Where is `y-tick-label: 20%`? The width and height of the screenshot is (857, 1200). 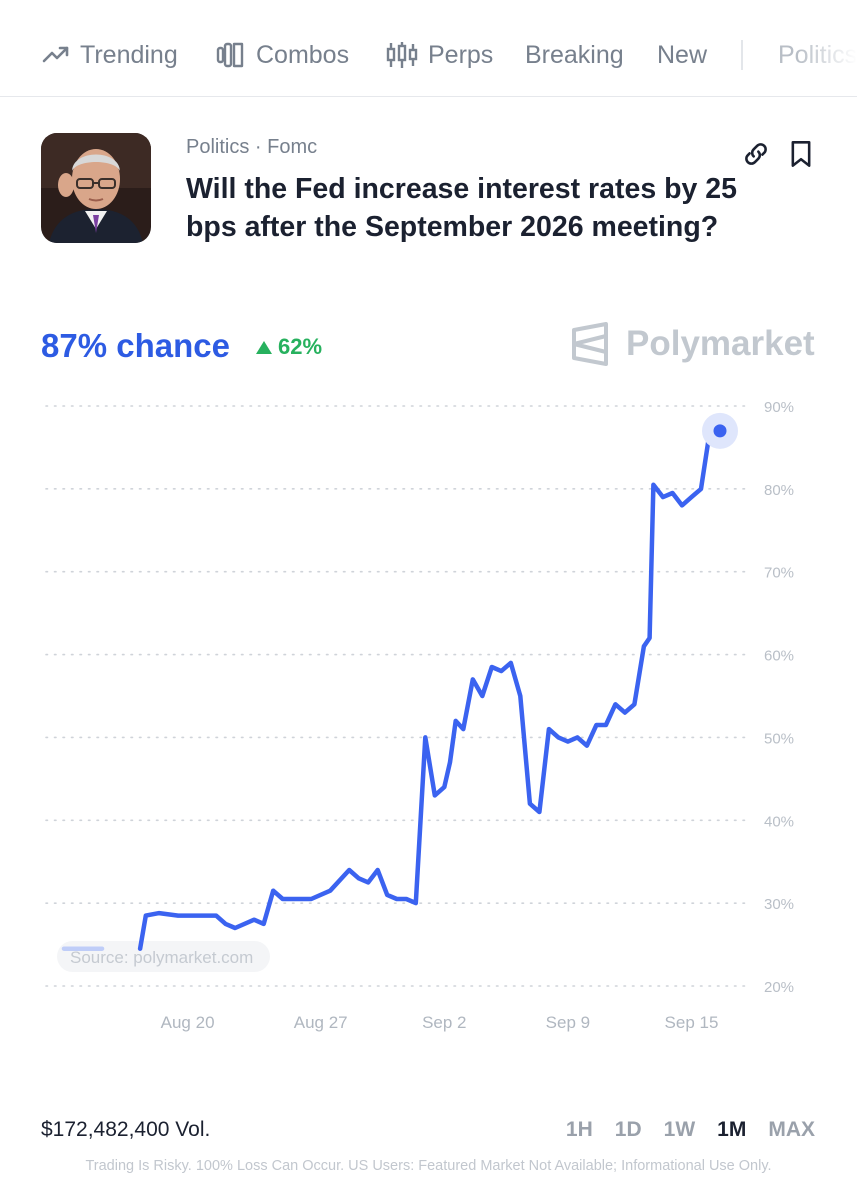
y-tick-label: 20% is located at coordinates (779, 987).